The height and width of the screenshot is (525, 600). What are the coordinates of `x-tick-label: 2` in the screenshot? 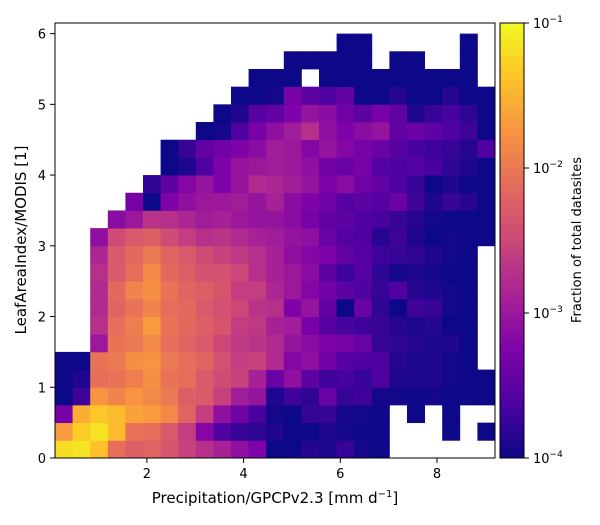 It's located at (147, 474).